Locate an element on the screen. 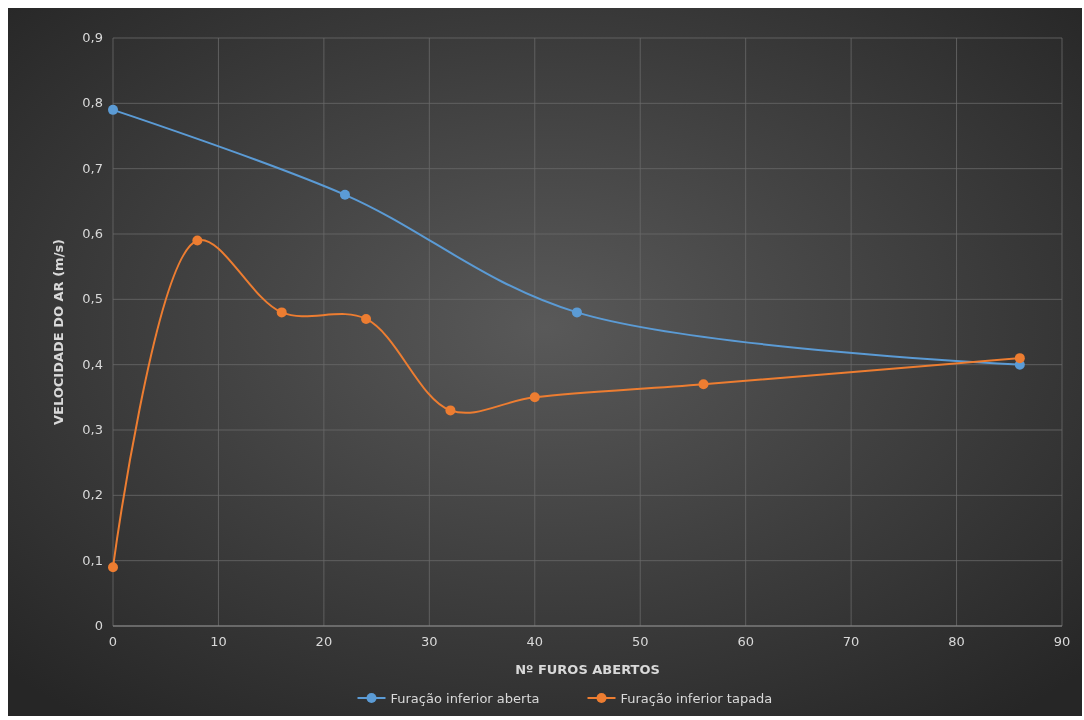 This screenshot has height=720, width=1084. x-tick-label: 50 is located at coordinates (640, 641).